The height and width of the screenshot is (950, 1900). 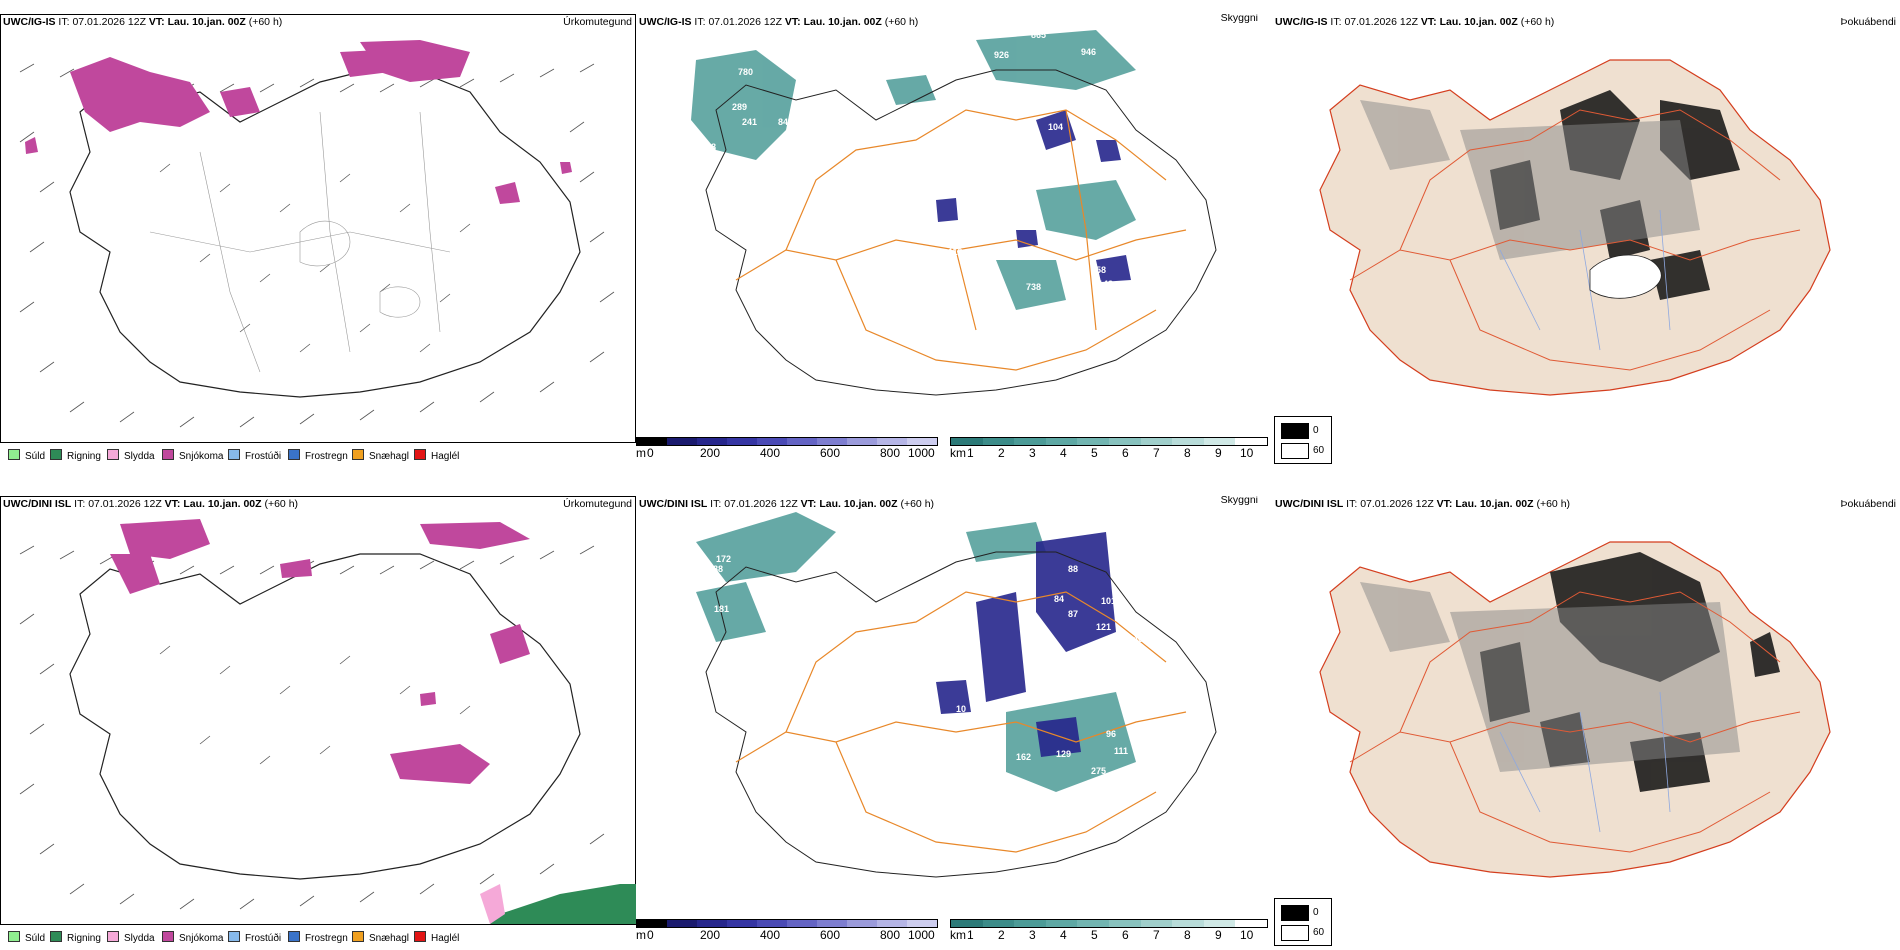 What do you see at coordinates (1319, 450) in the screenshot?
I see `fog-high-label: 60` at bounding box center [1319, 450].